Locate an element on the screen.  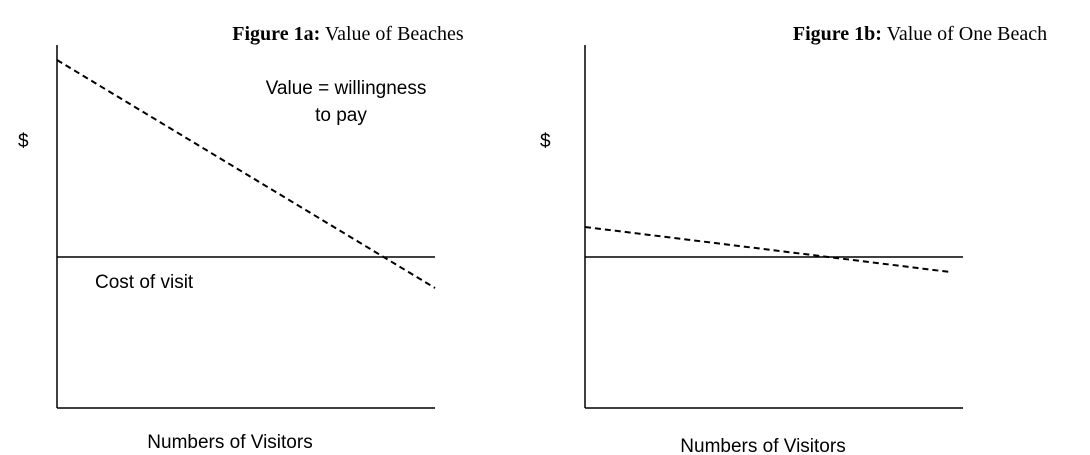
curve-label: Value = willingness is located at coordinates (346, 88).